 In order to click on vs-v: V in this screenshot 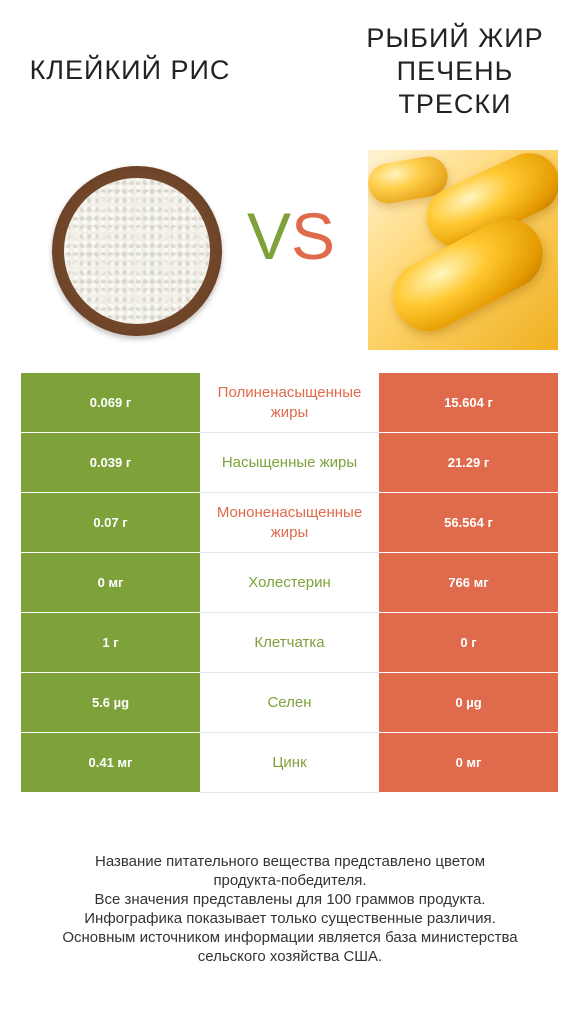, I will do `click(268, 236)`.